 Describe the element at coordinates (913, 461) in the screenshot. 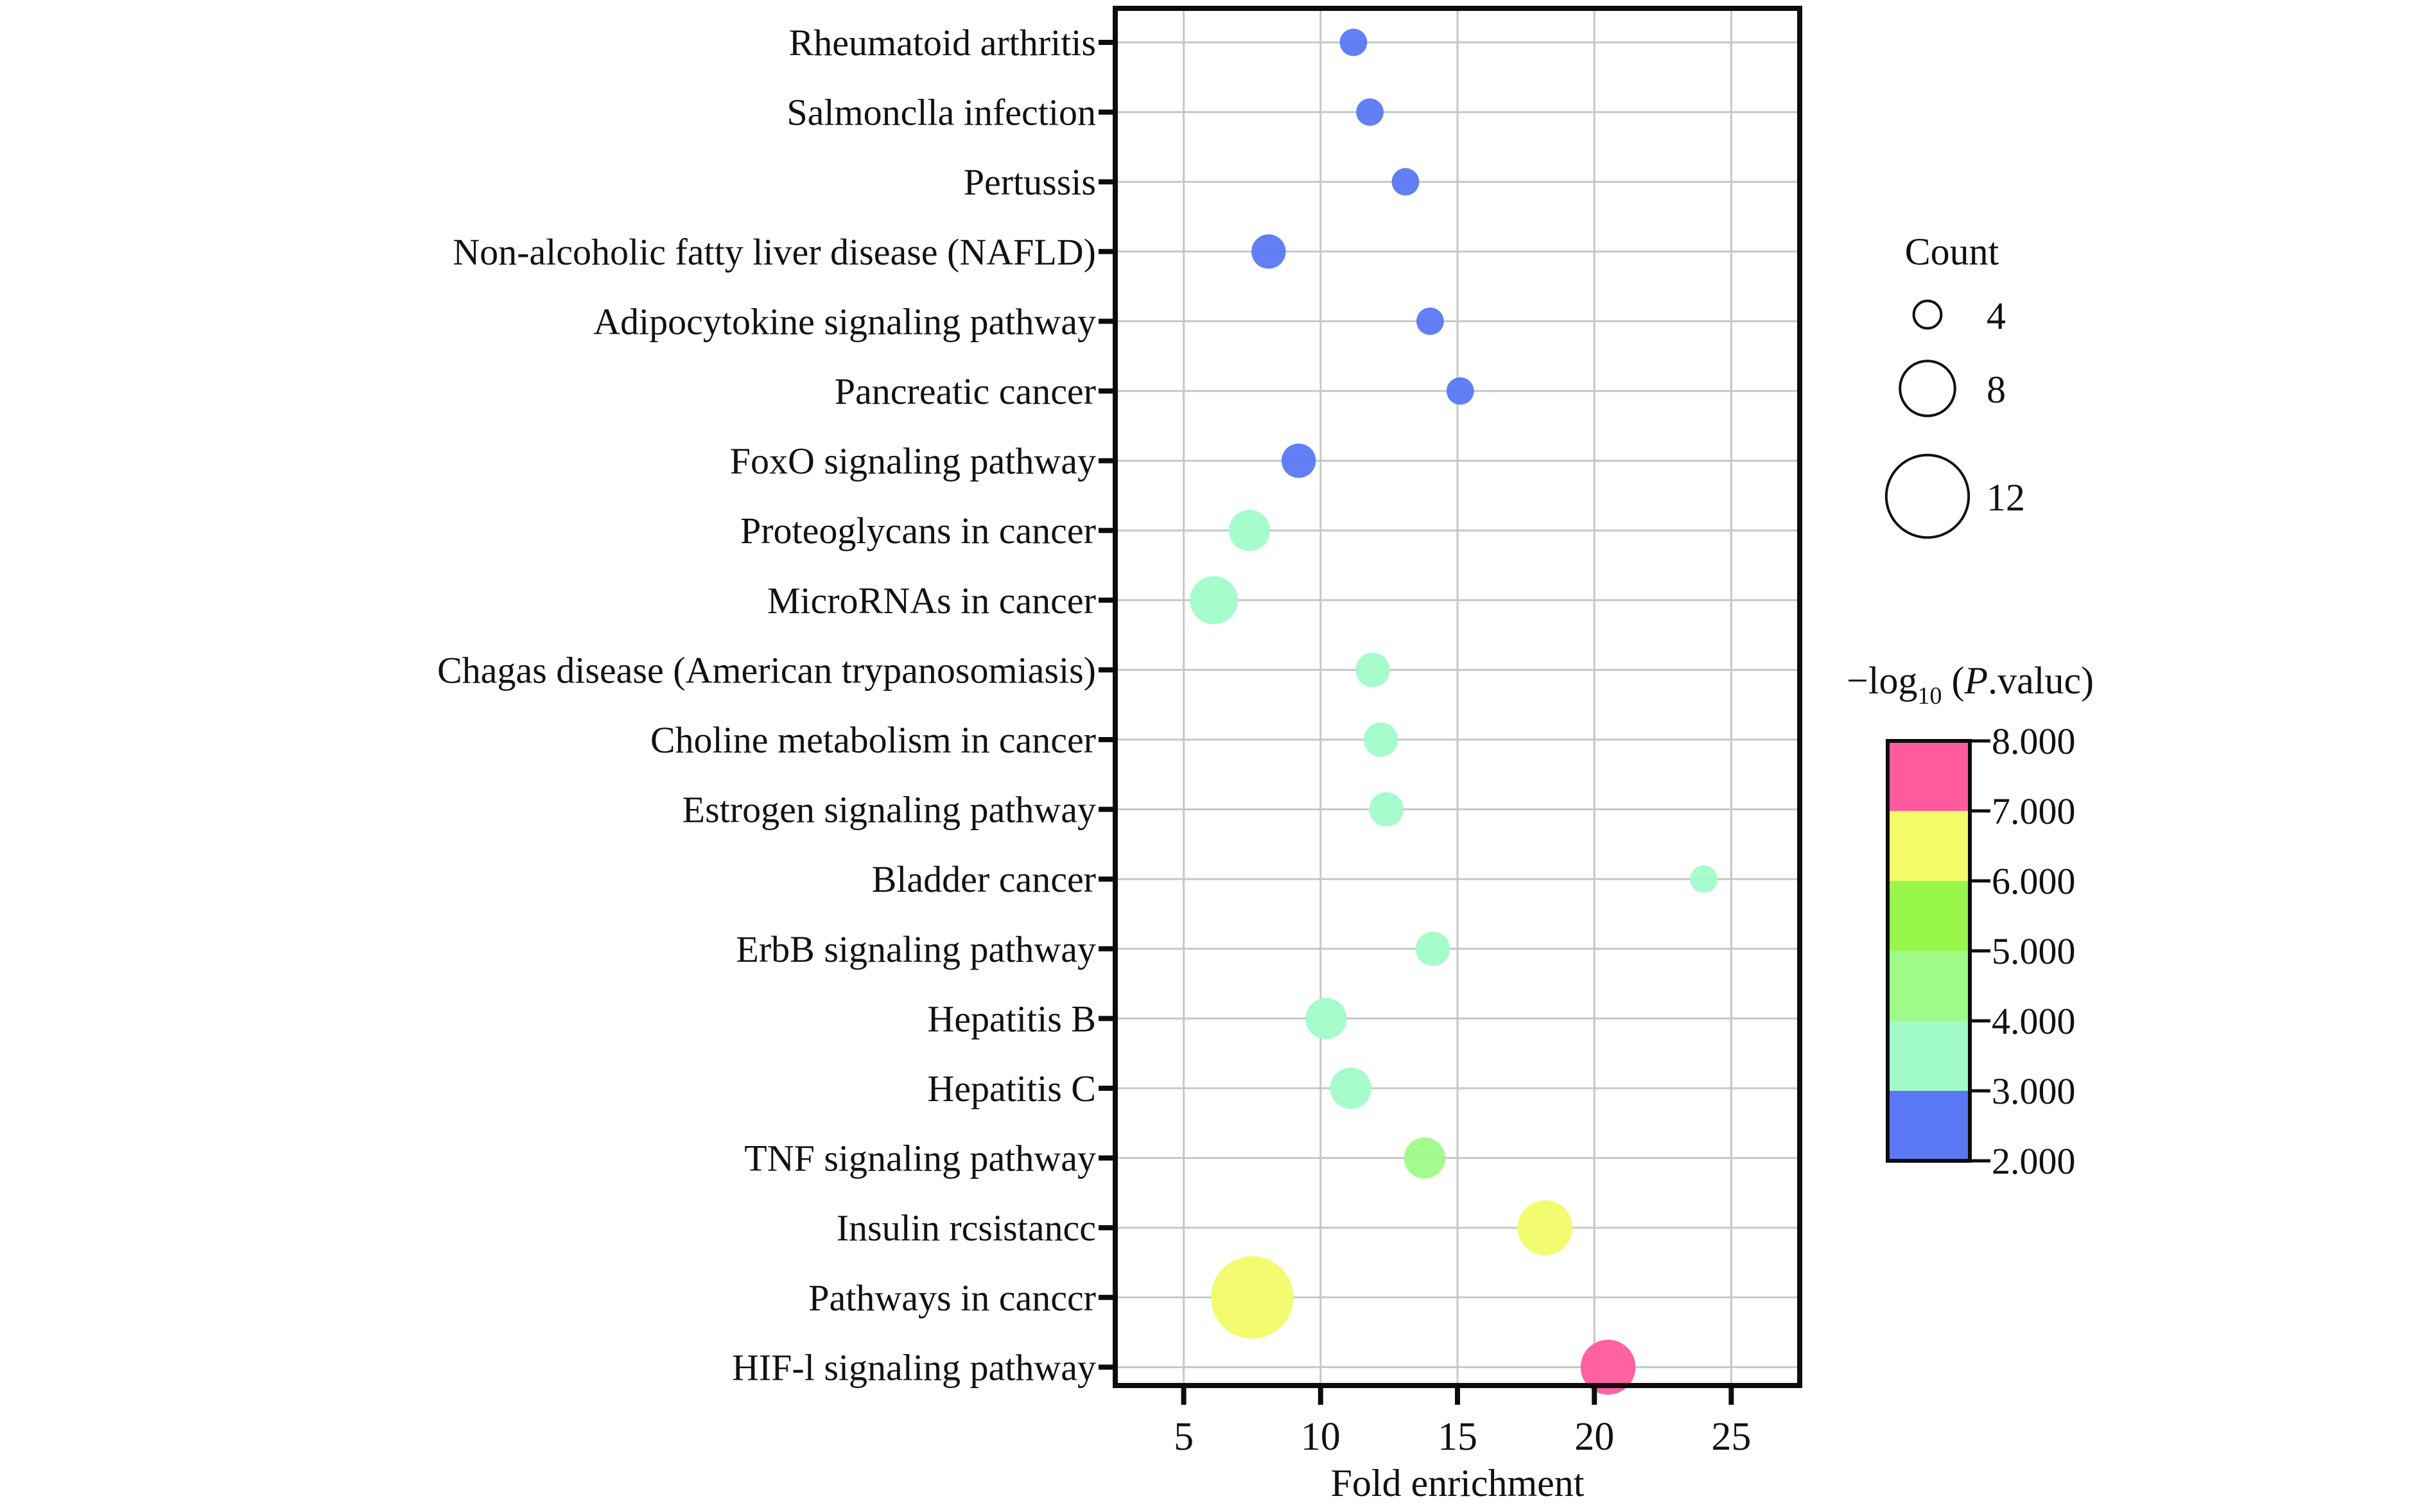

I see `y-tick-label: FoxO signaling pathway` at that location.